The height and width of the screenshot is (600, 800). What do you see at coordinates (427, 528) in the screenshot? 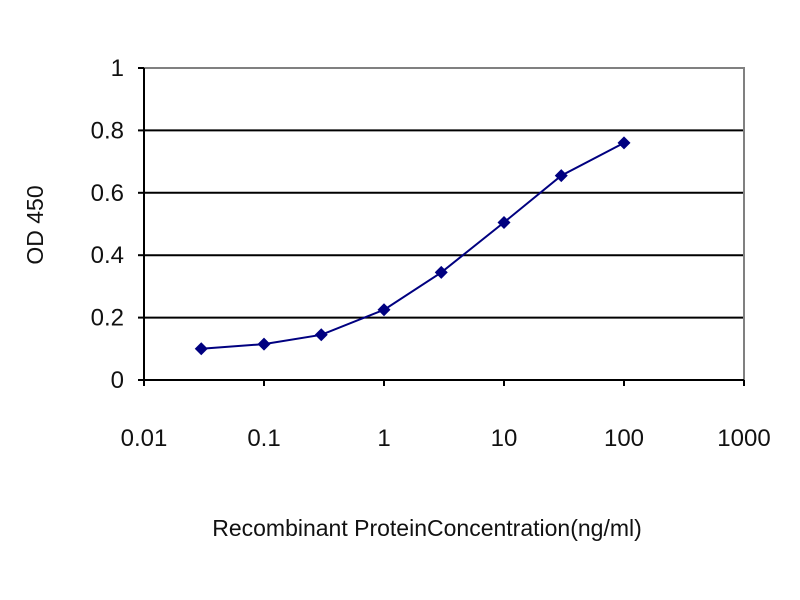
I see `x-axis-title: Recombinant ProteinConcentration(ng/ml)` at bounding box center [427, 528].